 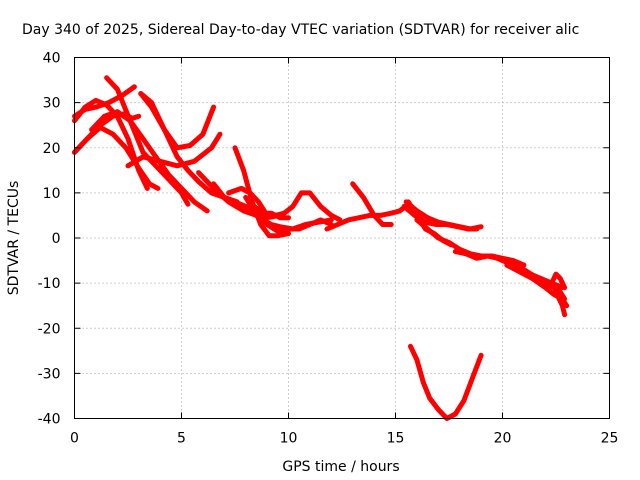 I want to click on y-axis-label: SDTVAR / TECUs, so click(x=14, y=238).